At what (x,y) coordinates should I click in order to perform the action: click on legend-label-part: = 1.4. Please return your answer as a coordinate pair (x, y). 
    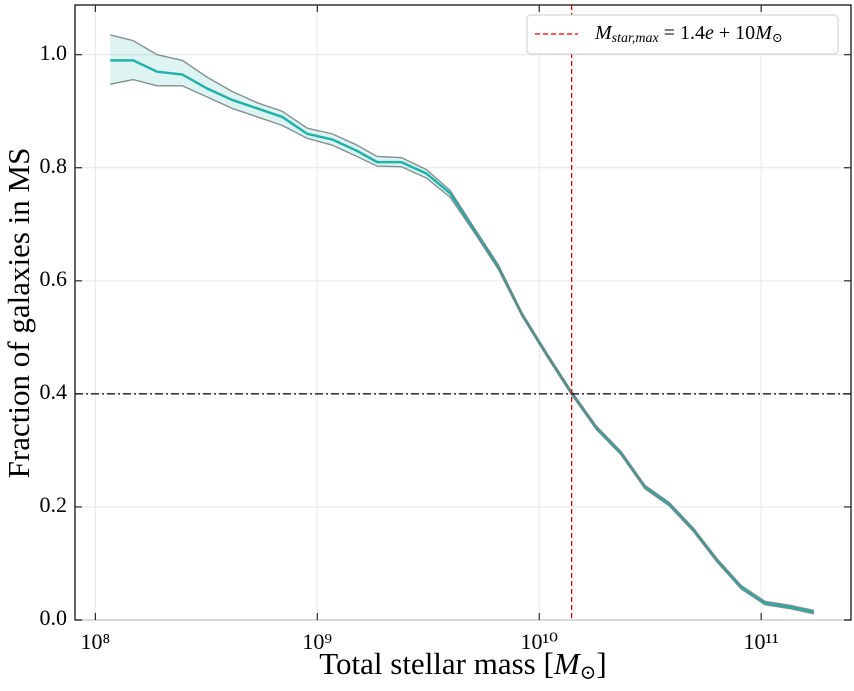
    Looking at the image, I should click on (682, 33).